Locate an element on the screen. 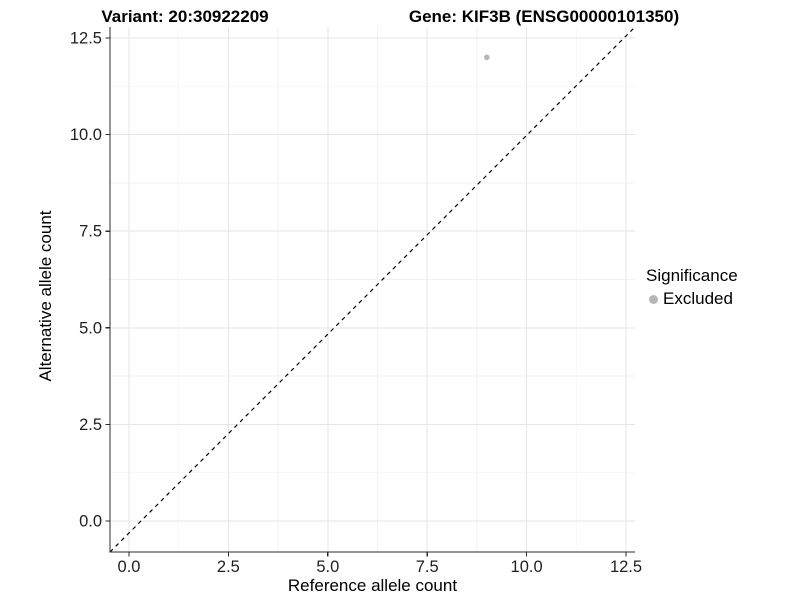 The height and width of the screenshot is (600, 800). legend-item-excluded: Excluded is located at coordinates (692, 299).